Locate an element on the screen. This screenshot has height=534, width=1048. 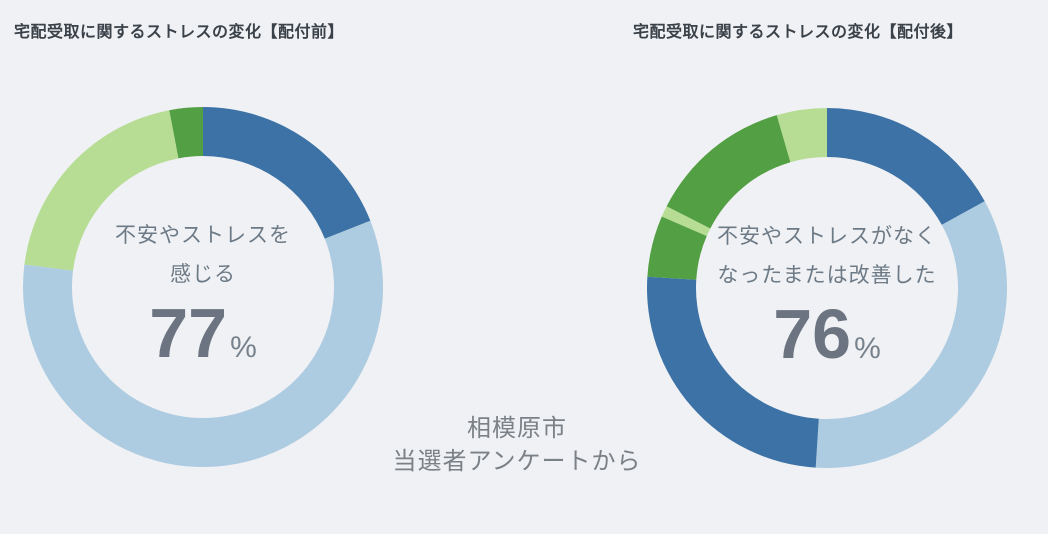
donut-segment-light-green-sliver is located at coordinates (686, 221).